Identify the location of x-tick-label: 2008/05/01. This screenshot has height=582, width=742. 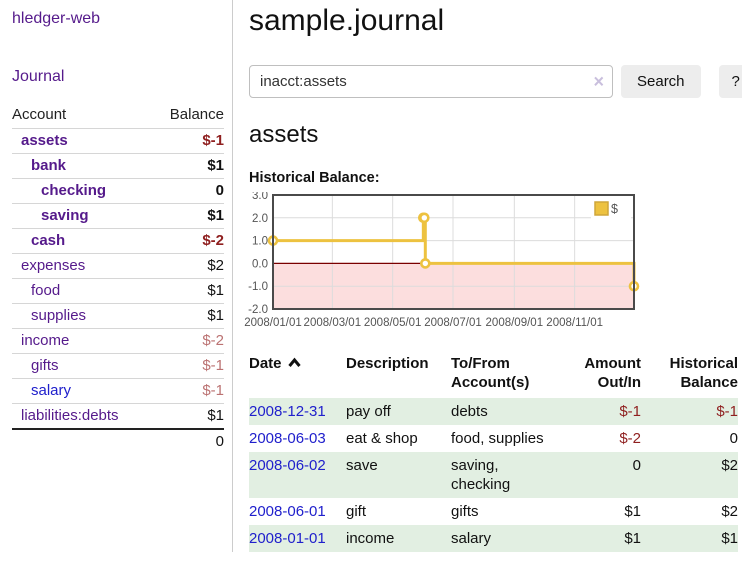
(393, 323).